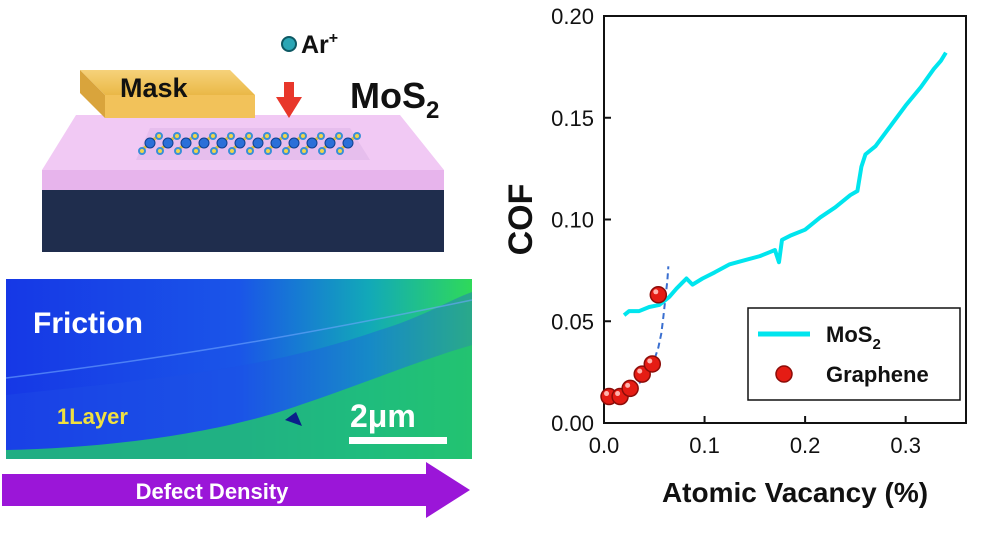 This screenshot has height=545, width=996. I want to click on ion-arrow-icon, so click(289, 107).